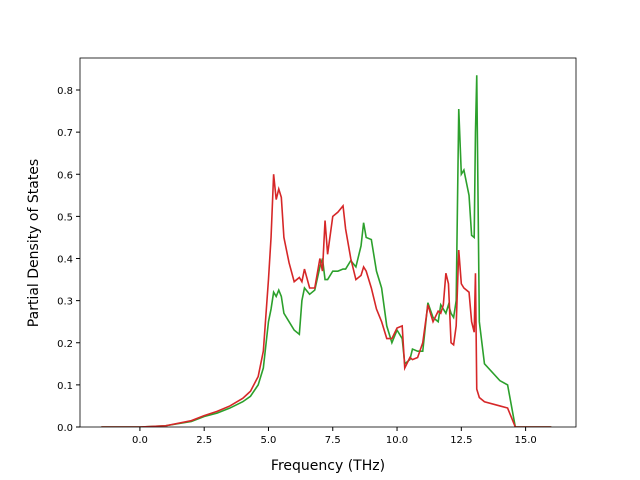 Image resolution: width=640 pixels, height=480 pixels. What do you see at coordinates (65, 133) in the screenshot?
I see `y-tick-label: 0.7` at bounding box center [65, 133].